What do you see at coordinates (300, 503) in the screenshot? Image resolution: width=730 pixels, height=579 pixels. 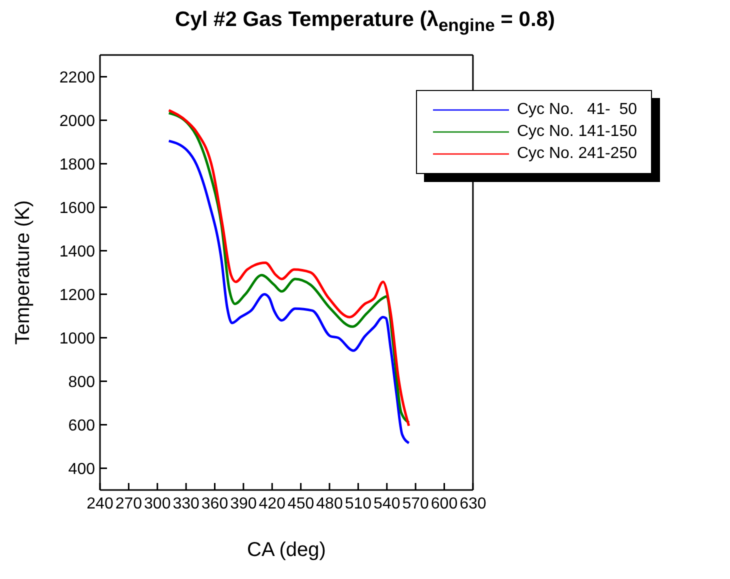 I see `x-tick-label: 450` at bounding box center [300, 503].